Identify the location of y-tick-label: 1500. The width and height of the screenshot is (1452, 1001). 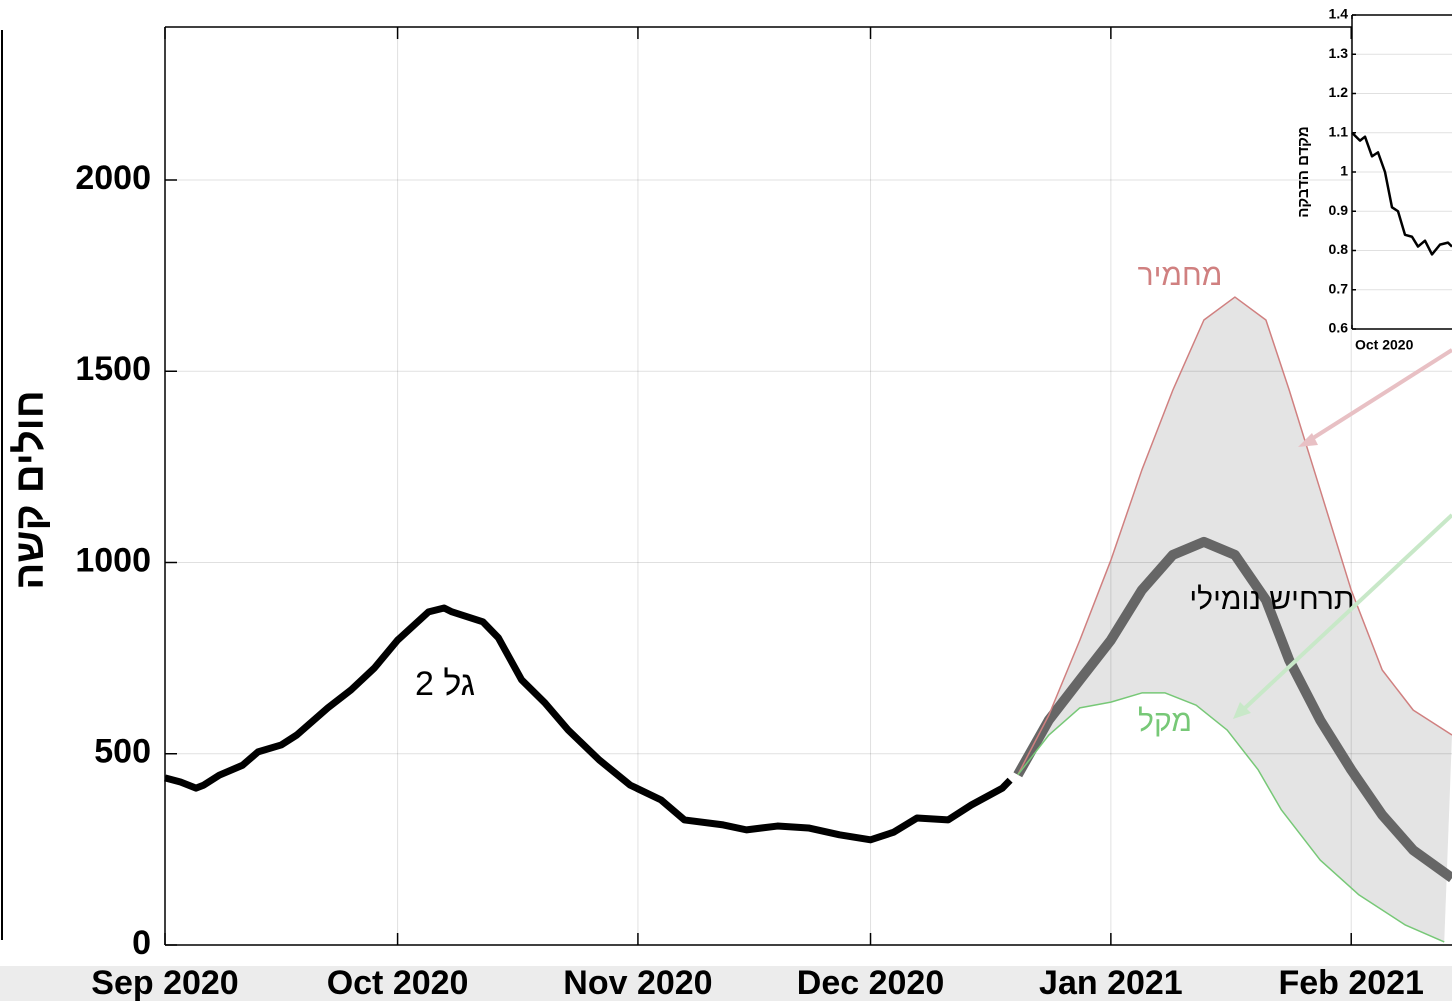
(113, 369).